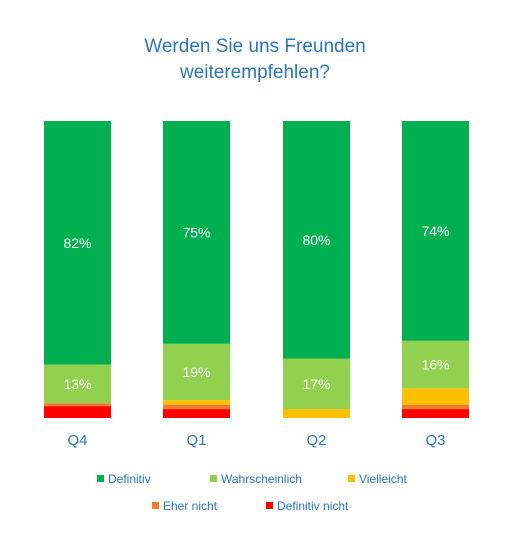 The width and height of the screenshot is (510, 539). What do you see at coordinates (196, 407) in the screenshot?
I see `bar-eher-nicht-q1` at bounding box center [196, 407].